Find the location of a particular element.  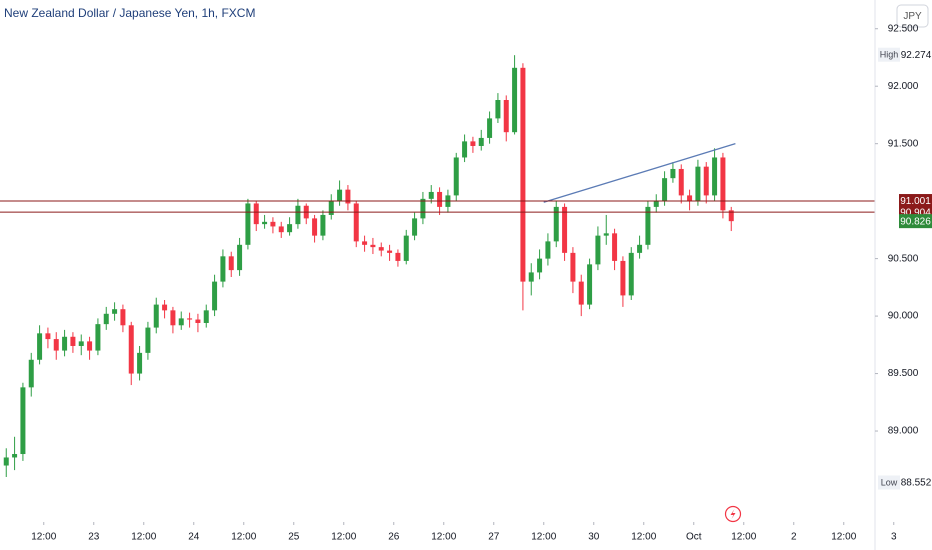

x-tick-label: 30 is located at coordinates (594, 537).